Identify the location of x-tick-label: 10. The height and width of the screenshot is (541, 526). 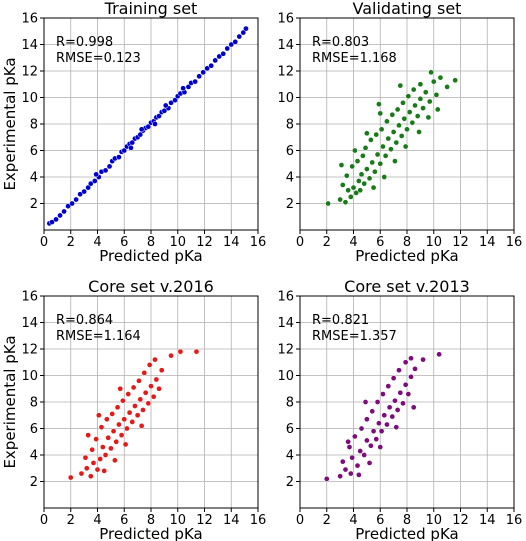
(177, 520).